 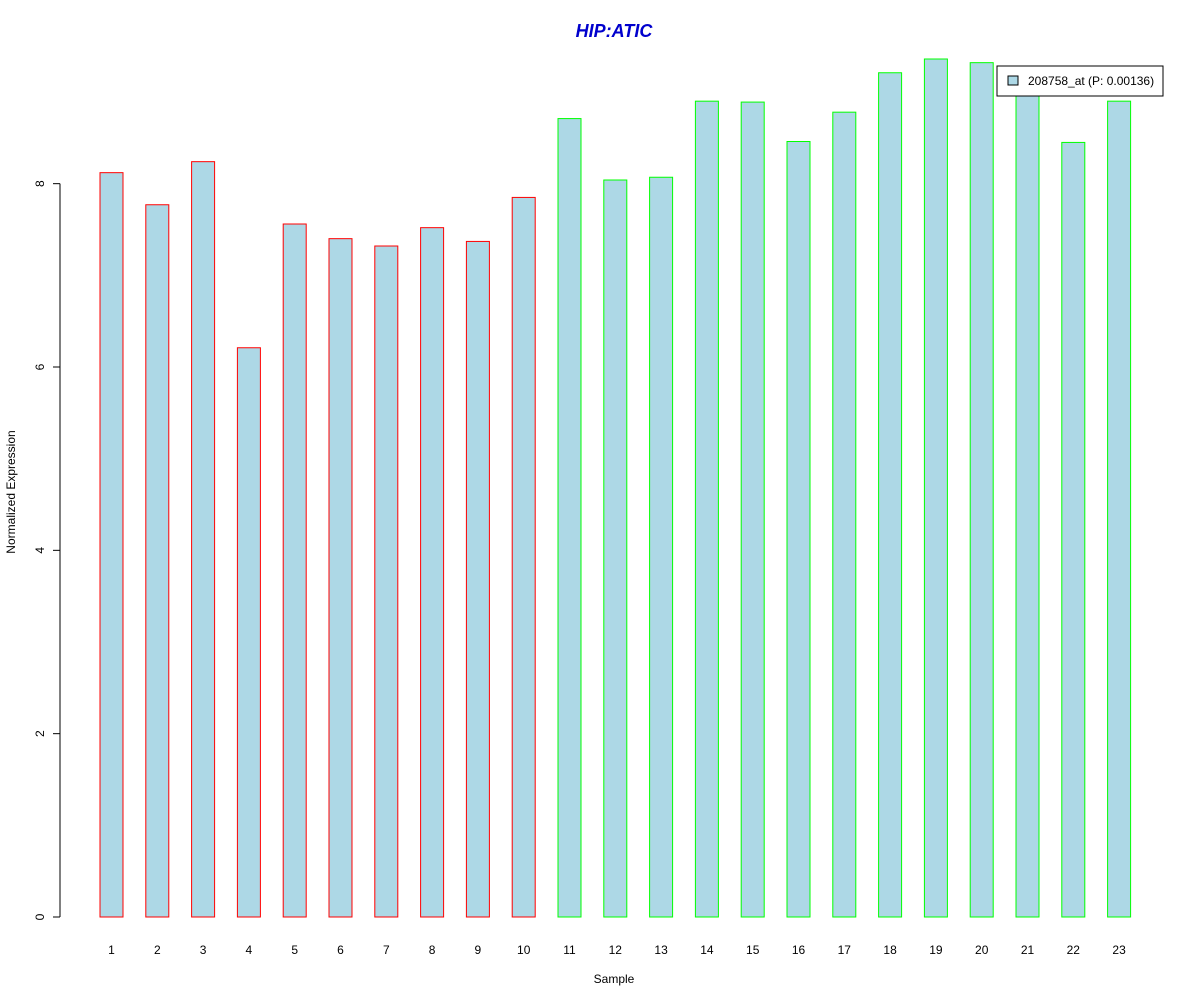 I want to click on y-tick-label: 0, so click(x=40, y=916).